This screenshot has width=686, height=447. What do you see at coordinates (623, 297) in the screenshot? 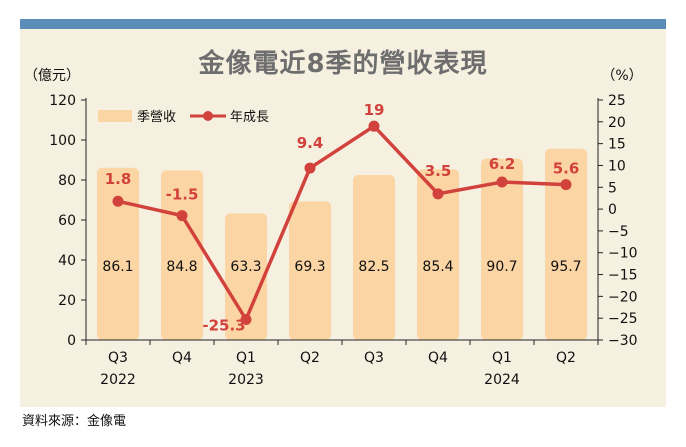
I see `right-axis-tick-label: −20` at bounding box center [623, 297].